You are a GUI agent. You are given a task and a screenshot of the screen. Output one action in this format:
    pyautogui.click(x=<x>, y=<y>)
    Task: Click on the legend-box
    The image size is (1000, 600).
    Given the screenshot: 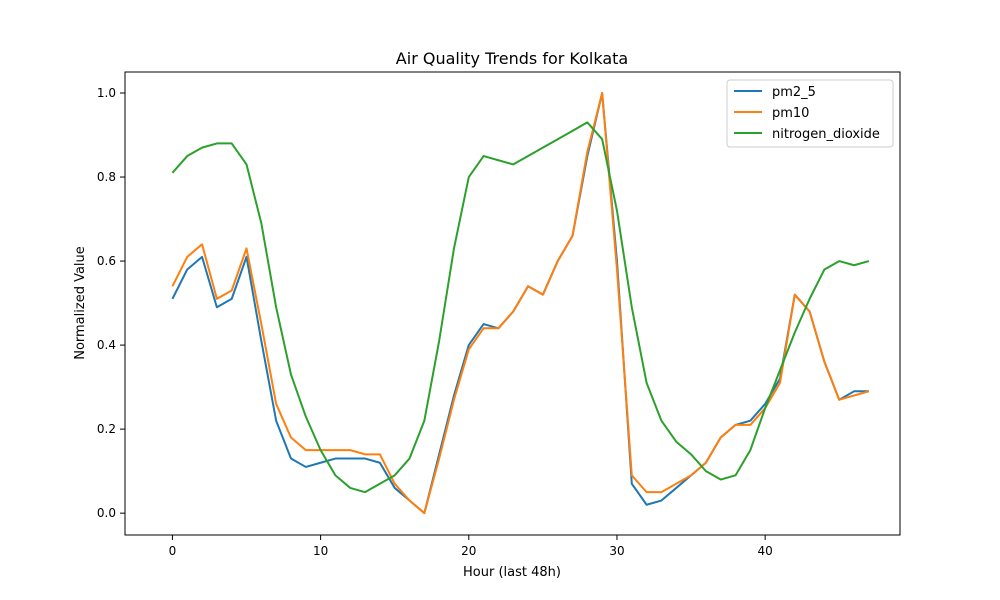 What is the action you would take?
    pyautogui.click(x=810, y=113)
    